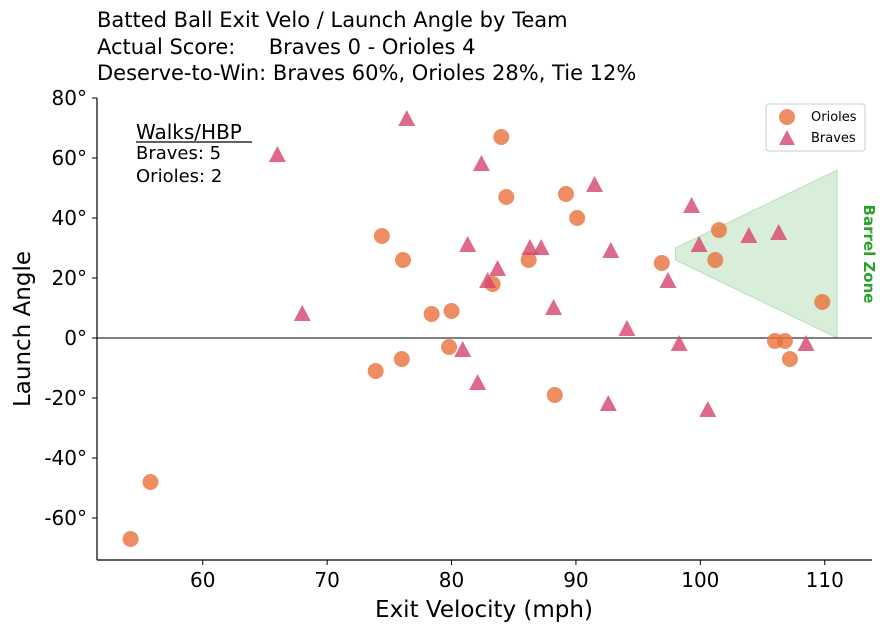 Image resolution: width=885 pixels, height=632 pixels. Describe the element at coordinates (189, 132) in the screenshot. I see `walks-heading: Walks/HBP` at that location.